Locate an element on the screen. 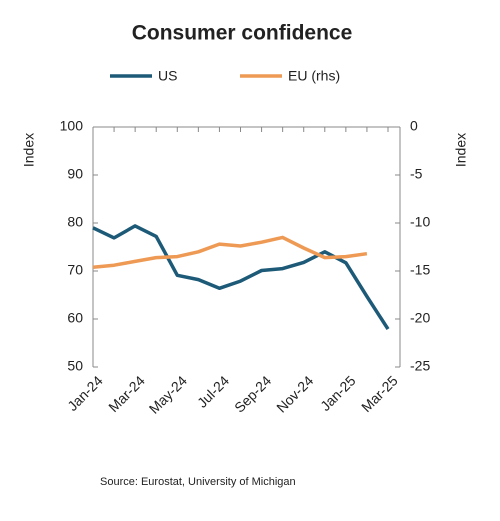 The height and width of the screenshot is (521, 500). legend-label: EU (rhs) is located at coordinates (314, 76).